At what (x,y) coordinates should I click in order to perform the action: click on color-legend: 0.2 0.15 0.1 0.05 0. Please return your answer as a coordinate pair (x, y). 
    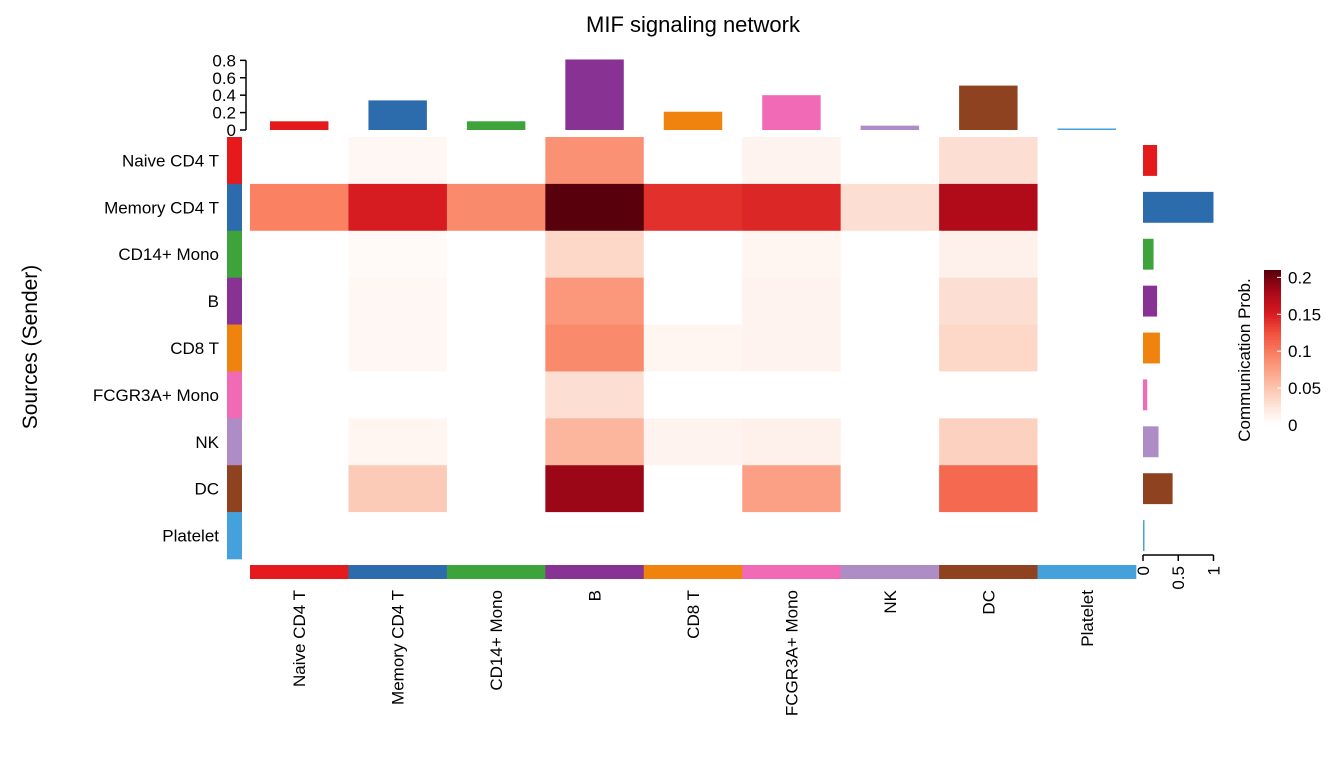
    Looking at the image, I should click on (1292, 351).